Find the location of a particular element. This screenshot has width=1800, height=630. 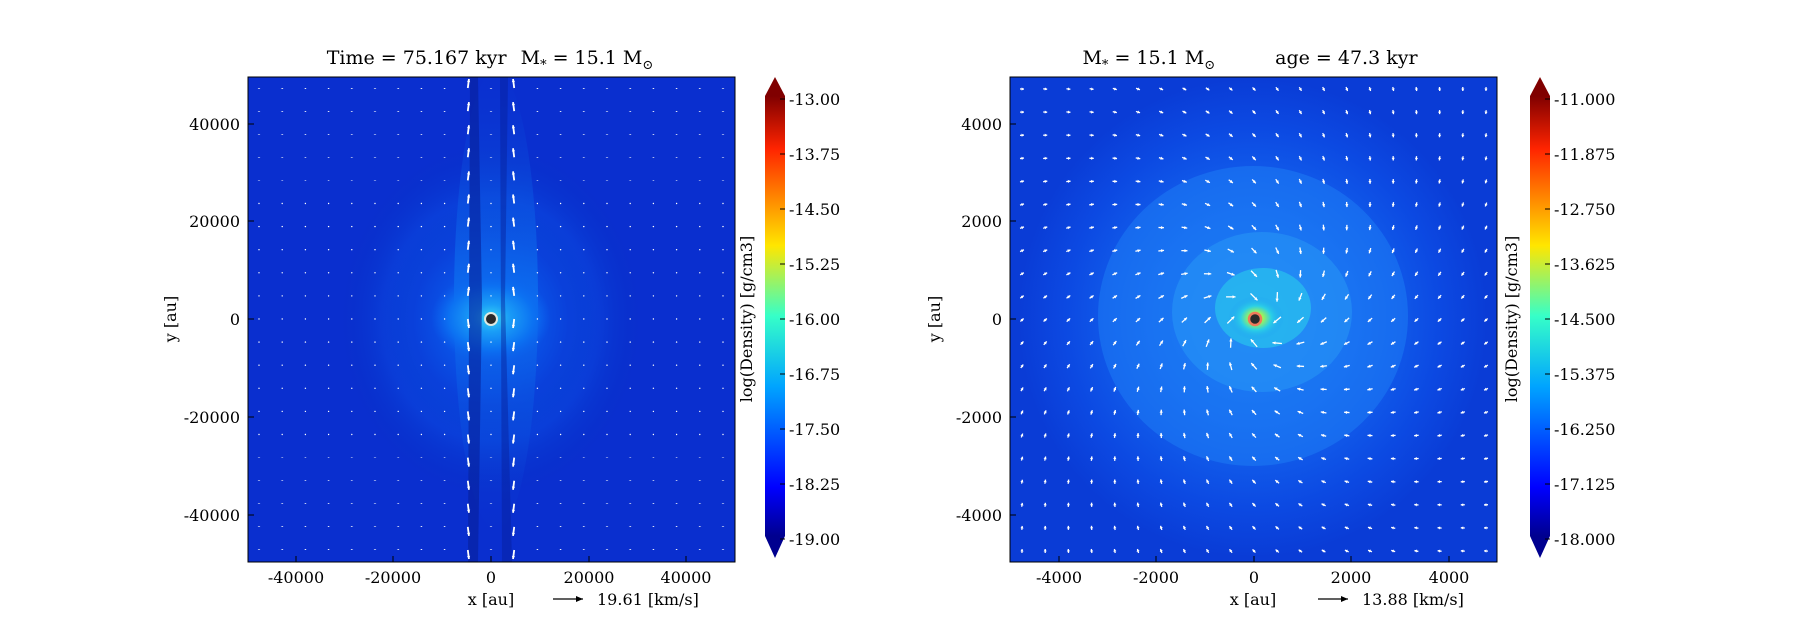

colorbar-tick-label: -16.250 is located at coordinates (1584, 429).